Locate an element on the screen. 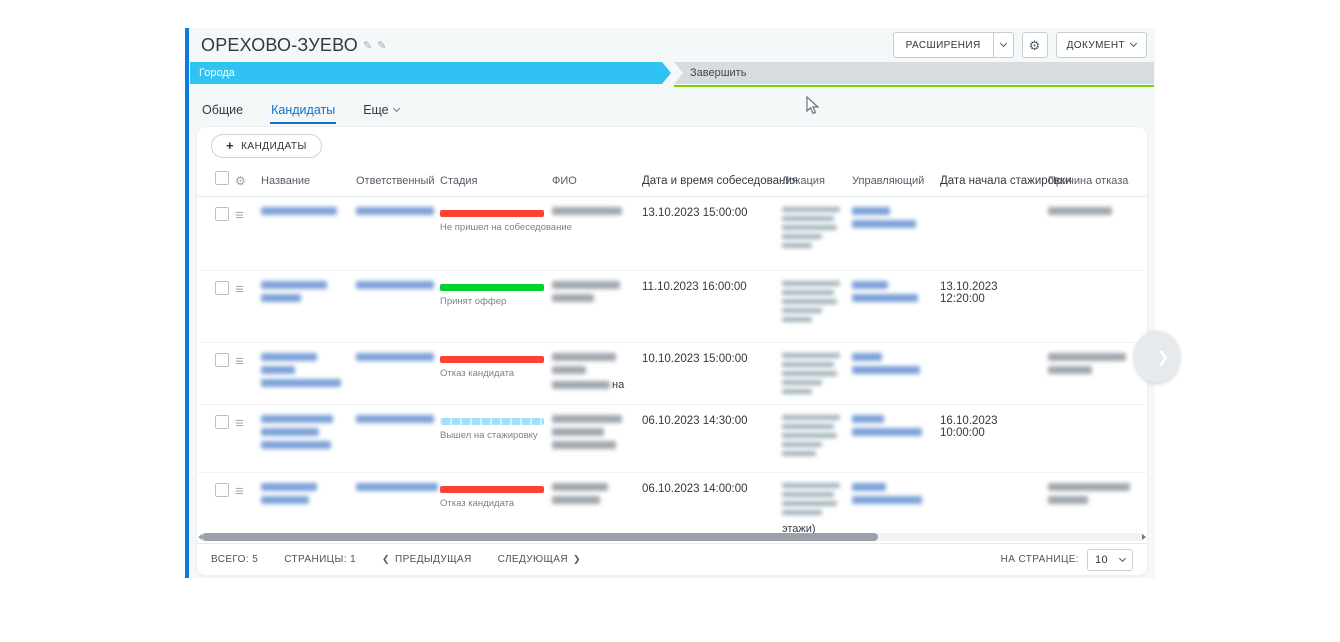  interview-datetime-cell: 06.10.2023 14:00:00 is located at coordinates (695, 489).